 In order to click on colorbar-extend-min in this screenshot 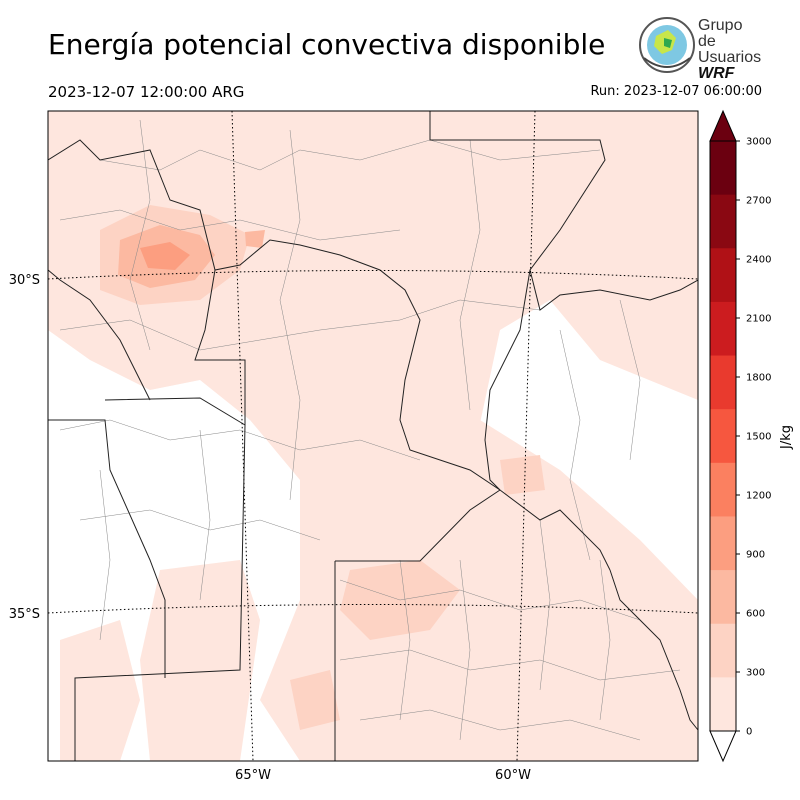, I will do `click(723, 746)`.